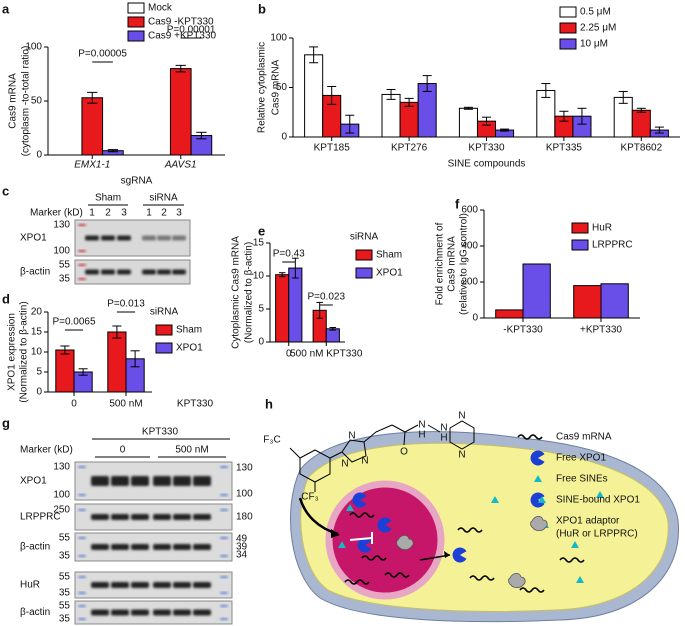  What do you see at coordinates (74, 322) in the screenshot?
I see `p-value: P=0.0065` at bounding box center [74, 322].